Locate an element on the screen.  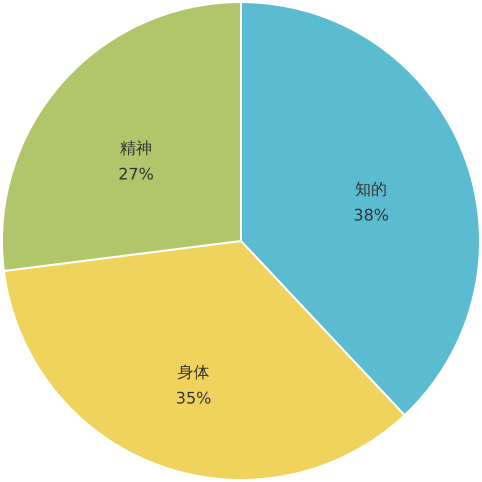
data-label: 35% is located at coordinates (194, 398).